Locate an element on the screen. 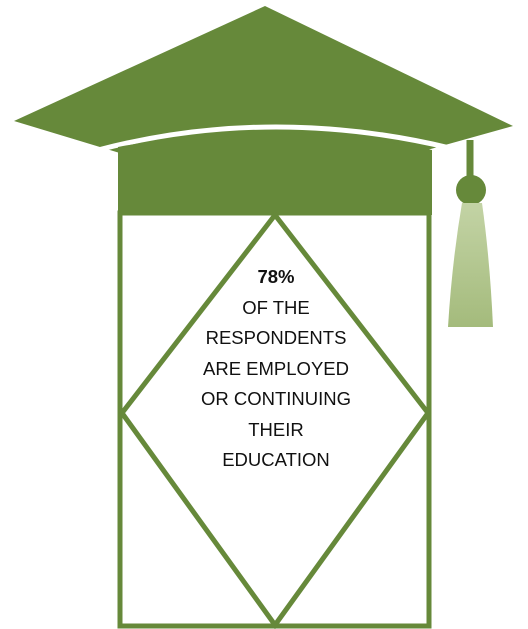  cap-crown is located at coordinates (275, 174).